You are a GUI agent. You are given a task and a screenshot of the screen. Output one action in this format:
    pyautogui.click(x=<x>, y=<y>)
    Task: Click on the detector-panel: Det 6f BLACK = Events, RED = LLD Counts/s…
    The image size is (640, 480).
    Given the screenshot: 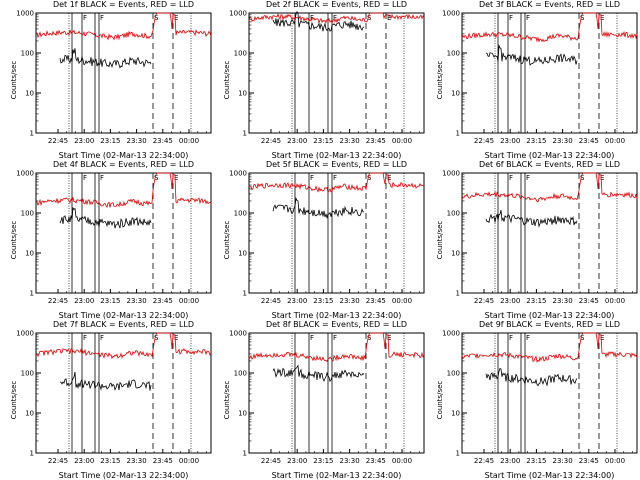 What is the action you would take?
    pyautogui.click(x=532, y=240)
    